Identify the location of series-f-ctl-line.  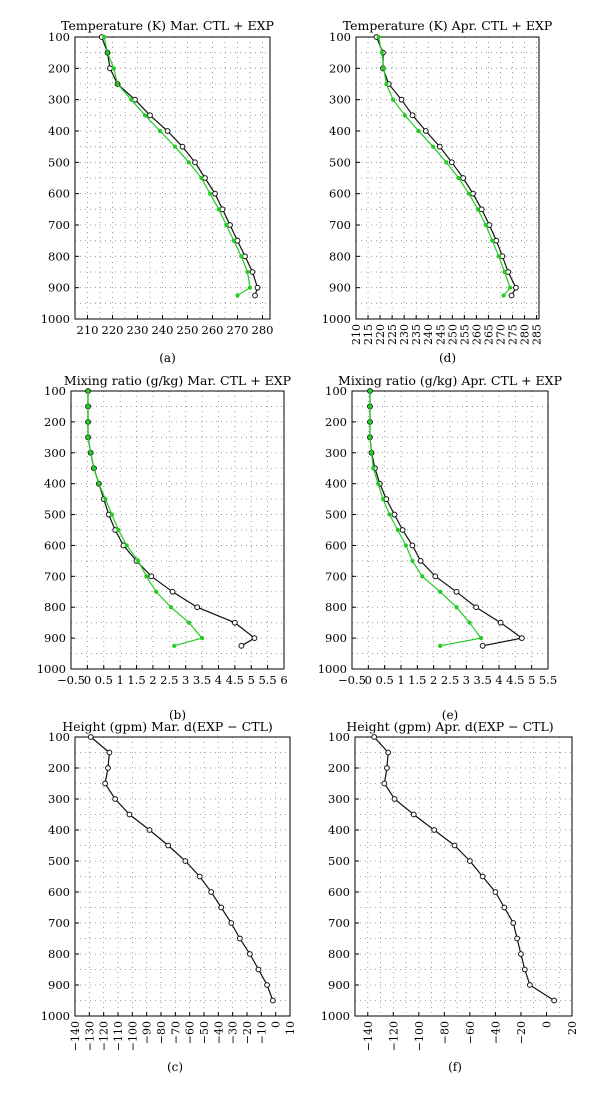
(464, 869).